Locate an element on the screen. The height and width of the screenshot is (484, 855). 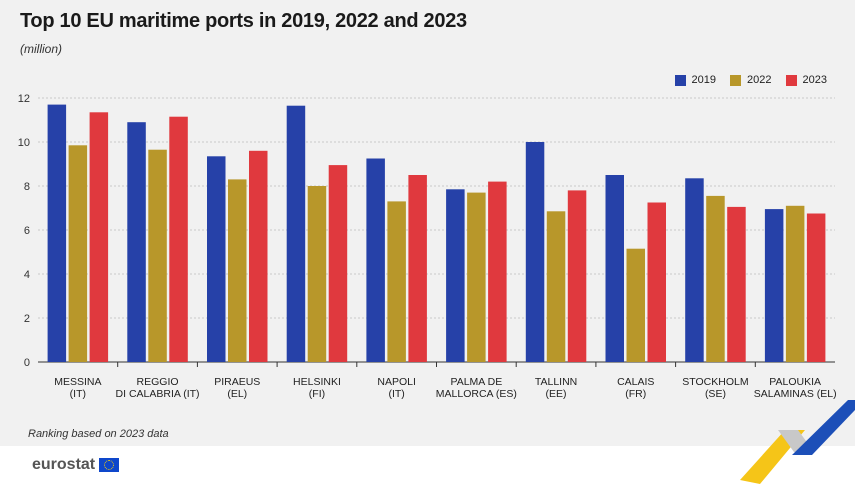
legend-item-2019: 2019 is located at coordinates (695, 80).